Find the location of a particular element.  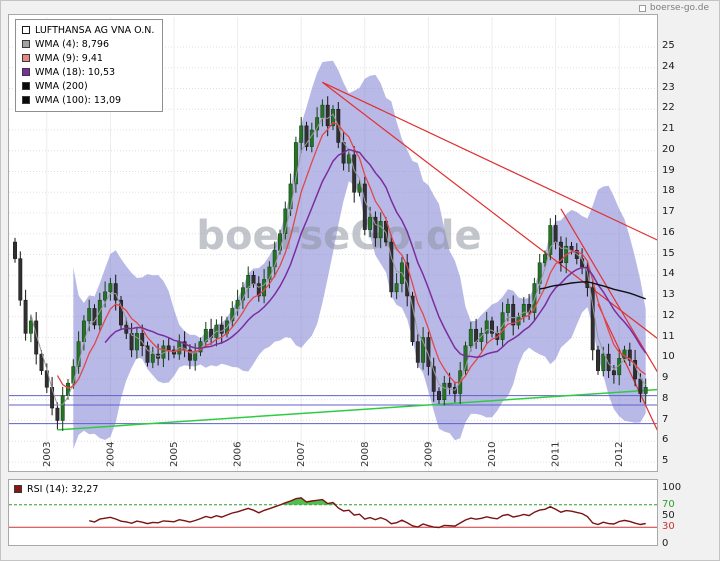

legend-item: WMA (100): 13,09 is located at coordinates (88, 100).